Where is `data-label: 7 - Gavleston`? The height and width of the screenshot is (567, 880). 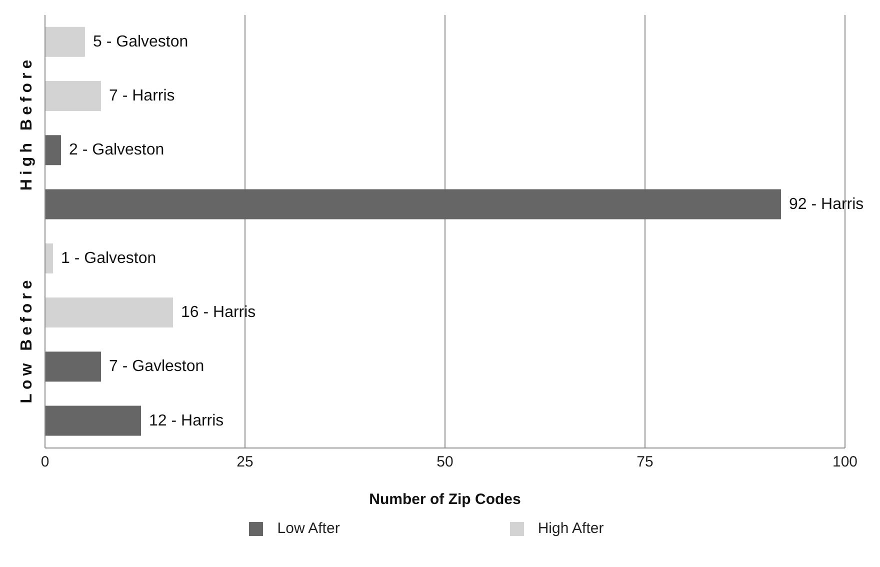 data-label: 7 - Gavleston is located at coordinates (156, 367).